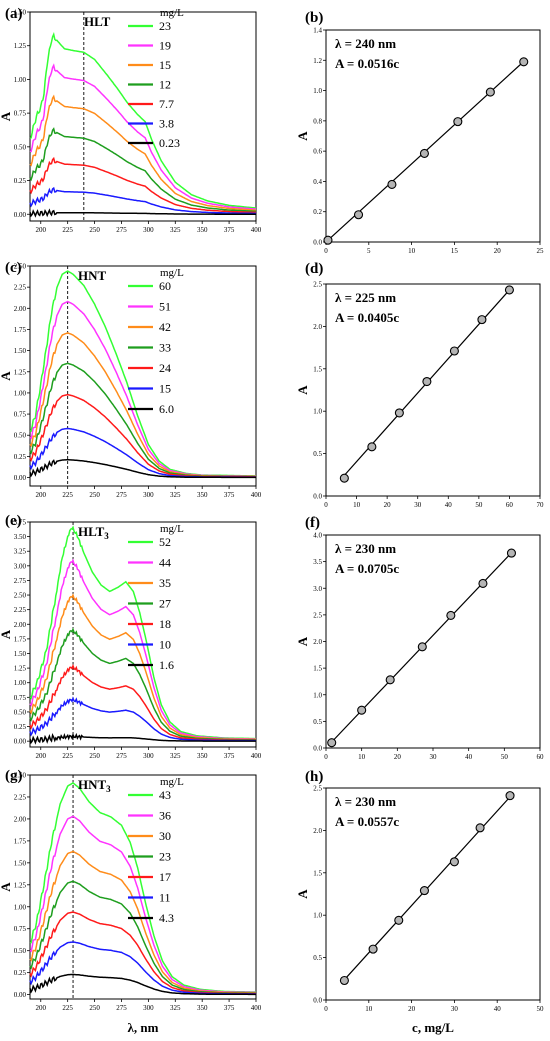 The height and width of the screenshot is (1041, 550). Describe the element at coordinates (498, 251) in the screenshot. I see `x-tick-label: 20` at that location.